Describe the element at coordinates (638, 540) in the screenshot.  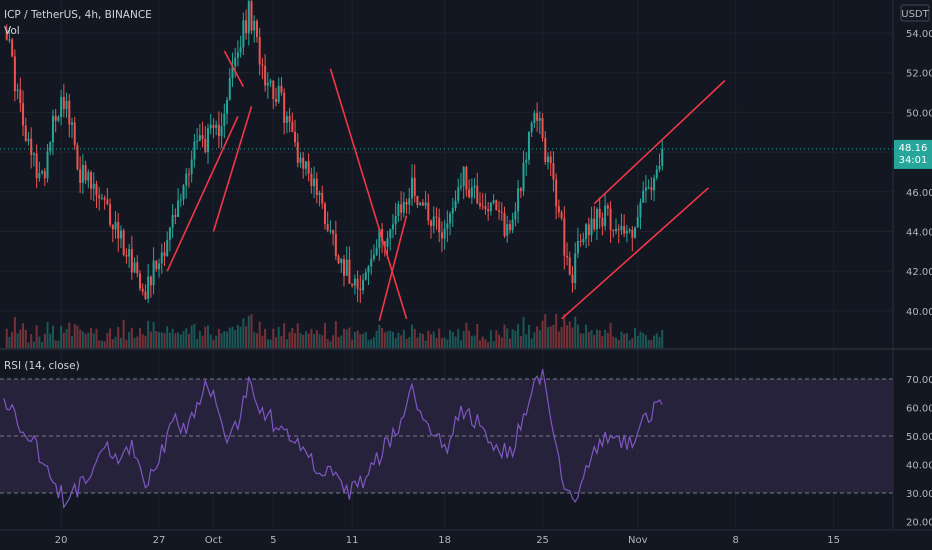
I see `time-tick-label: Nov` at that location.